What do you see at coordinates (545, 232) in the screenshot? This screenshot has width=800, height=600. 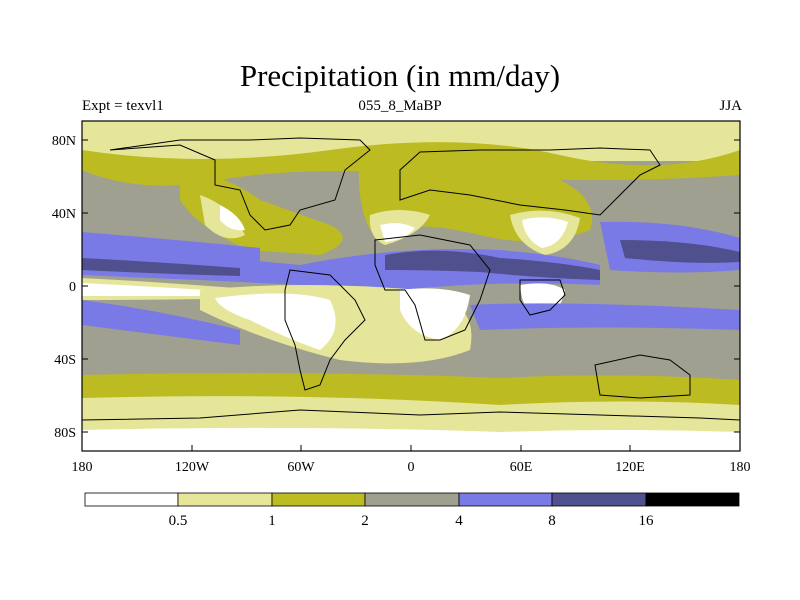 I see `field-asia-desert` at bounding box center [545, 232].